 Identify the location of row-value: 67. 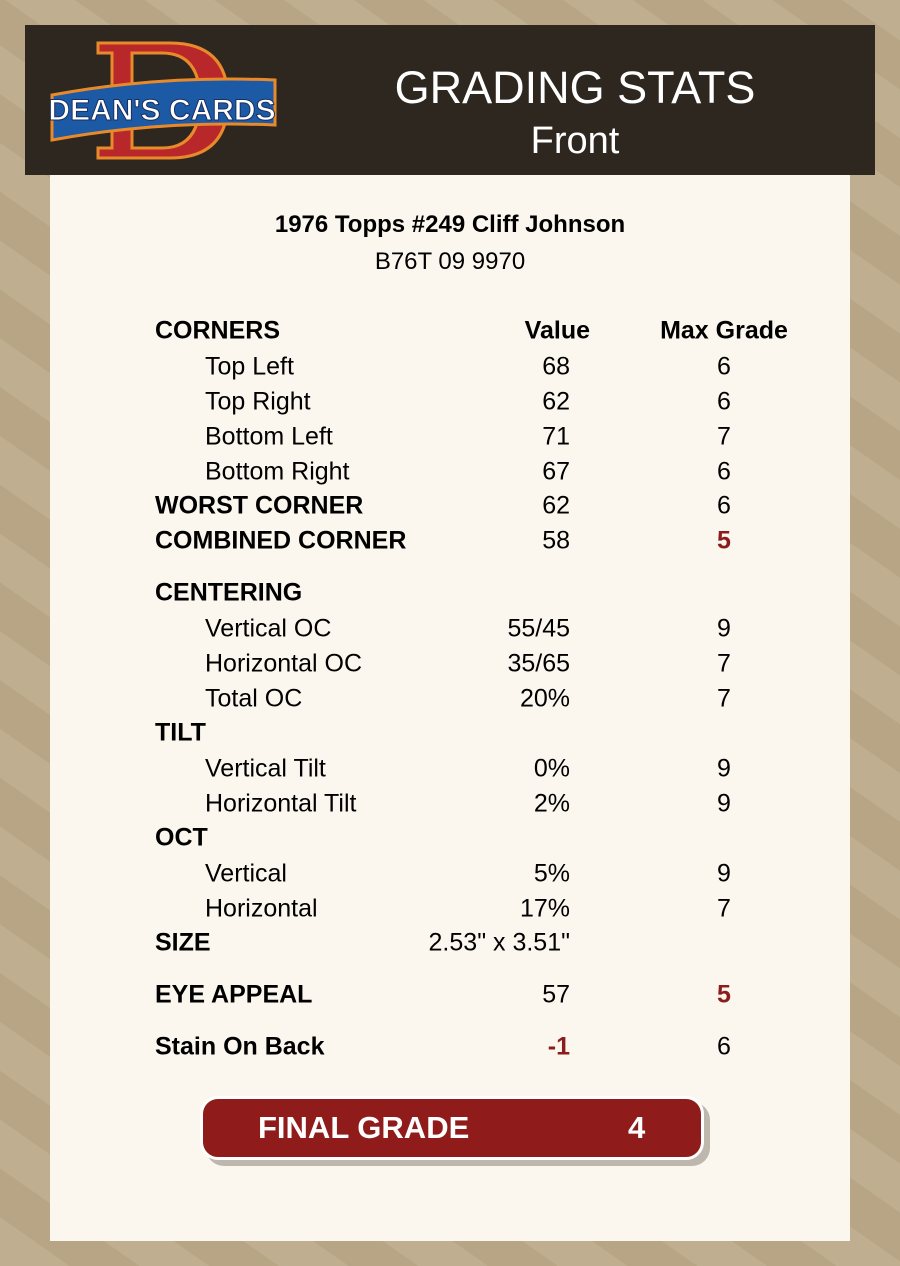
(556, 471).